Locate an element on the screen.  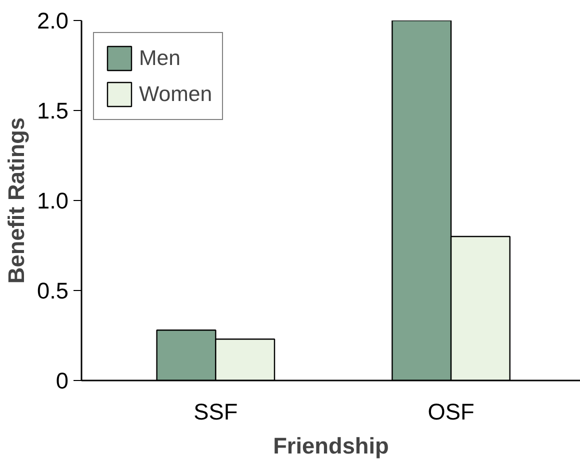
y-tick-label: 1.5 is located at coordinates (53, 111).